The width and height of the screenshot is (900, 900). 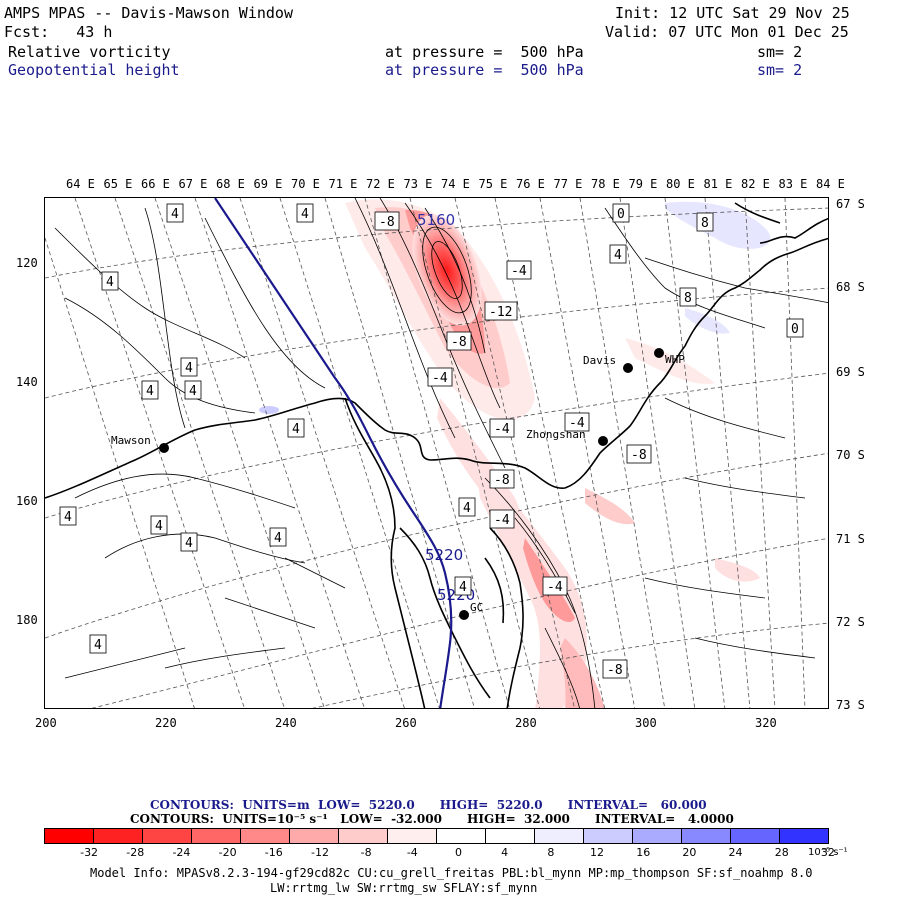 I want to click on colorbar-units: 10⁻⁵ s⁻¹, so click(x=828, y=852).